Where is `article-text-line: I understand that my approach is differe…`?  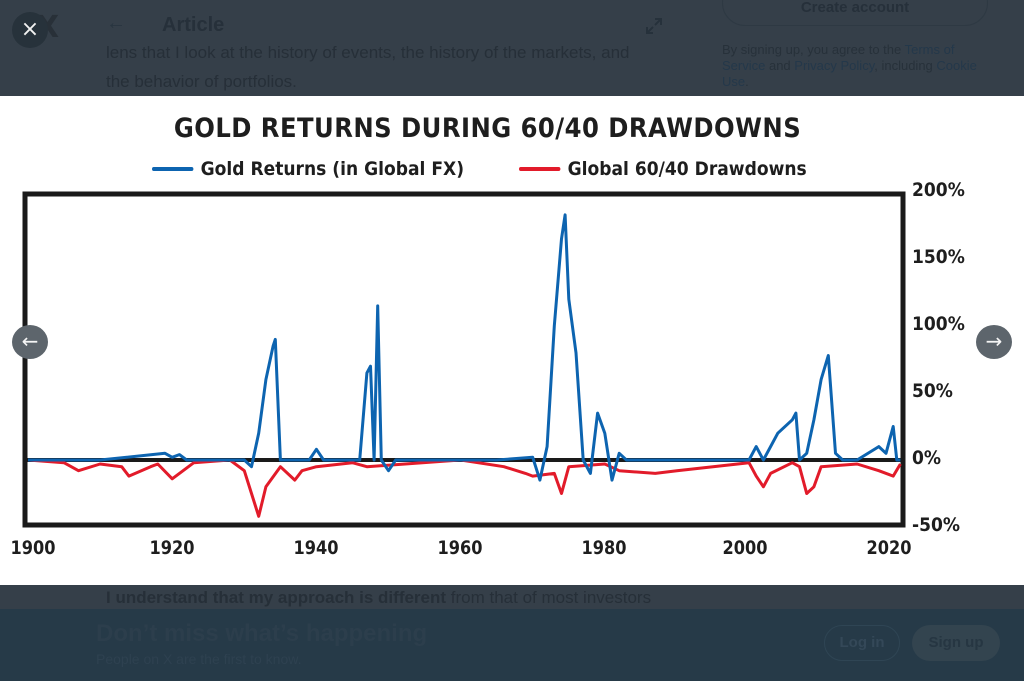 article-text-line: I understand that my approach is differe… is located at coordinates (378, 598).